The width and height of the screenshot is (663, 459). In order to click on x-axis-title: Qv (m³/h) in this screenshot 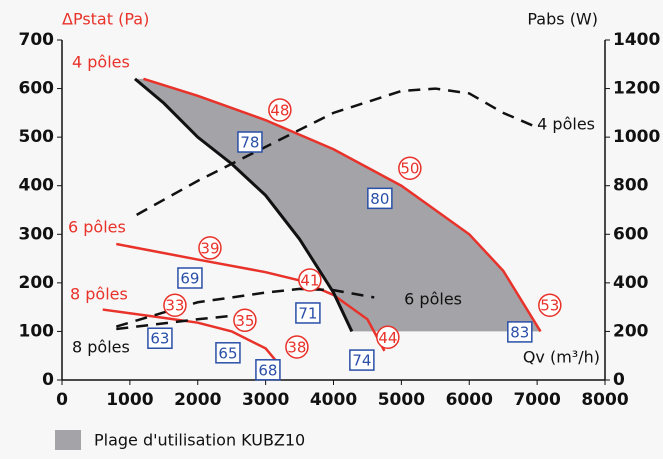, I will do `click(561, 357)`.